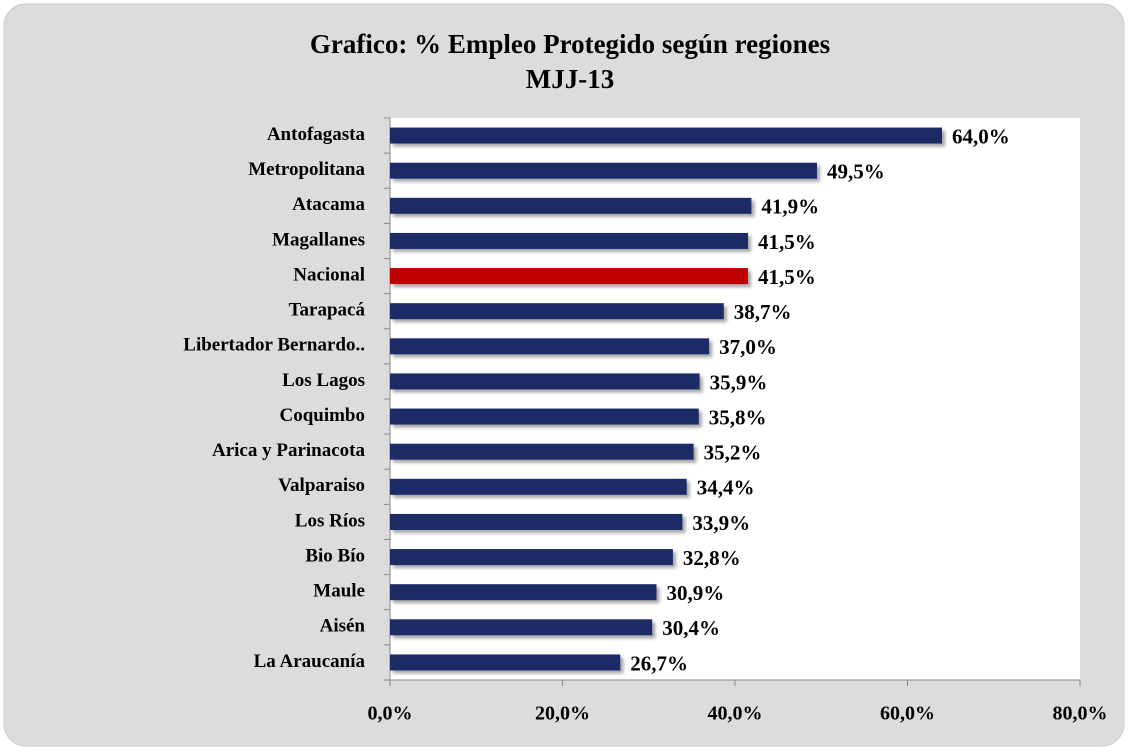 This screenshot has height=756, width=1128. What do you see at coordinates (763, 312) in the screenshot?
I see `value-label: 38,7%` at bounding box center [763, 312].